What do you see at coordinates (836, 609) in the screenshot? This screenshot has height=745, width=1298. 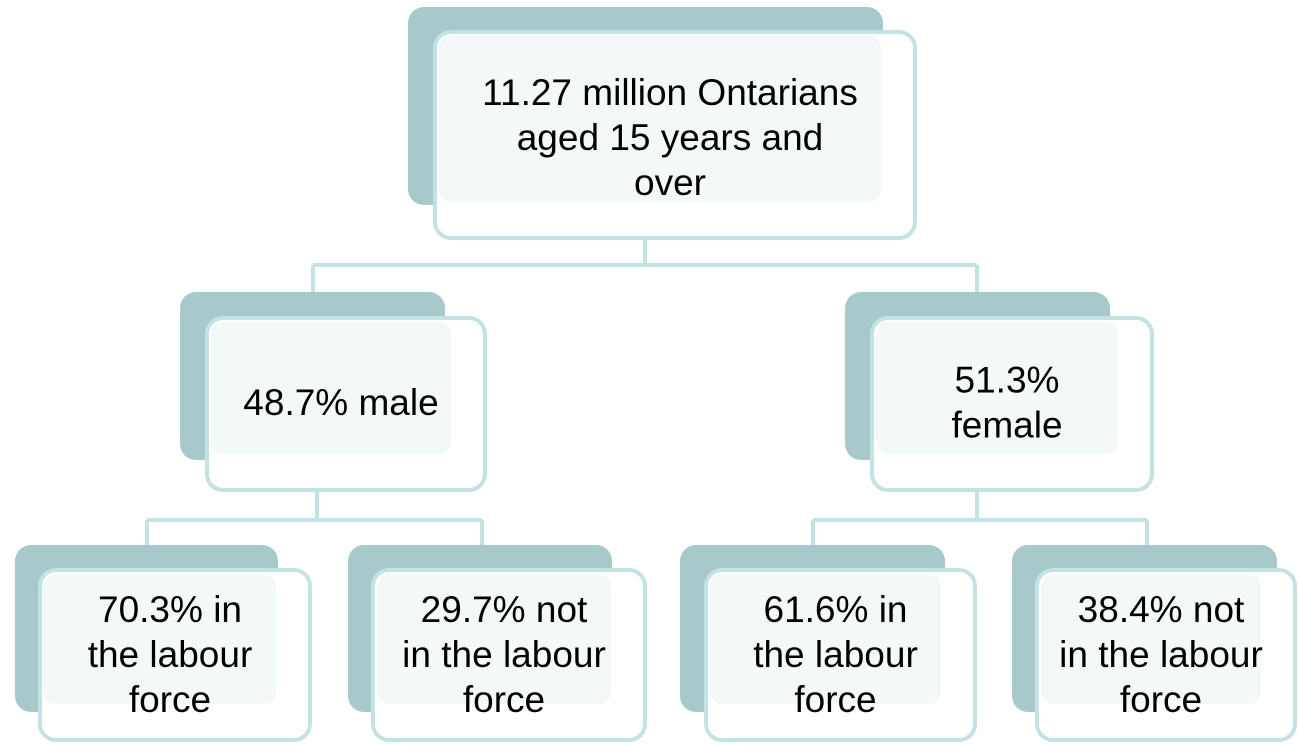 I see `node-label: 61.6% in` at bounding box center [836, 609].